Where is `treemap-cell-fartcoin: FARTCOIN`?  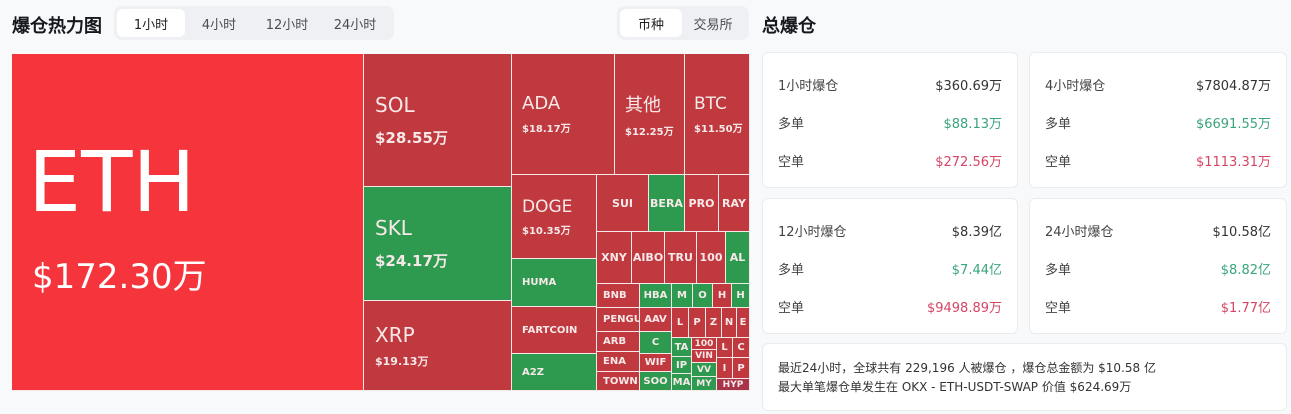 treemap-cell-fartcoin: FARTCOIN is located at coordinates (554, 330).